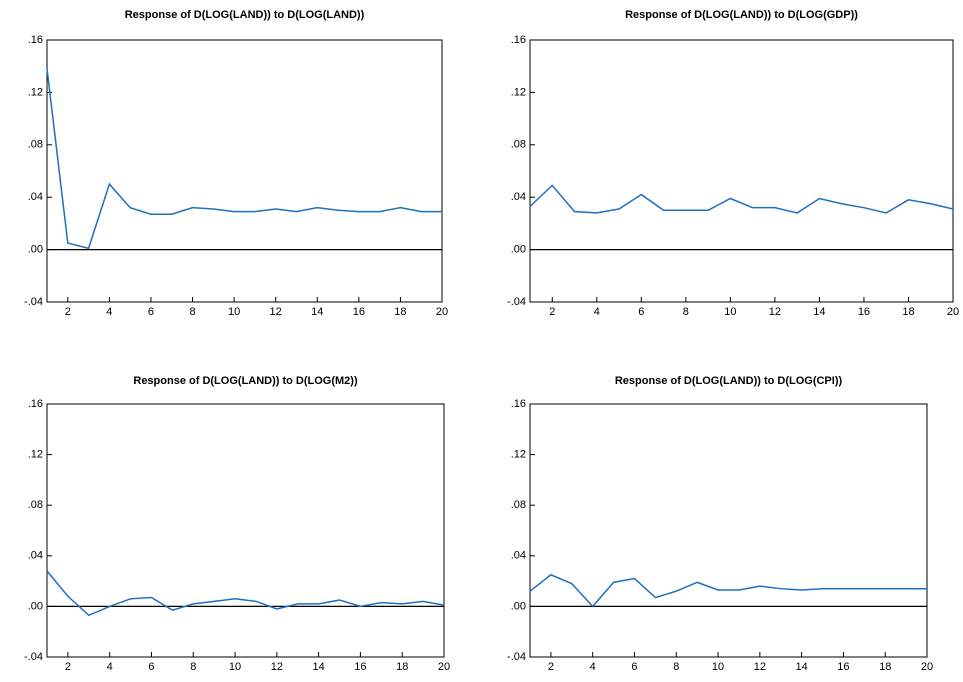 This screenshot has height=682, width=963. I want to click on chart-title: Response of D(LOG(LAND)) to D(LOG(LAND)), so click(245, 15).